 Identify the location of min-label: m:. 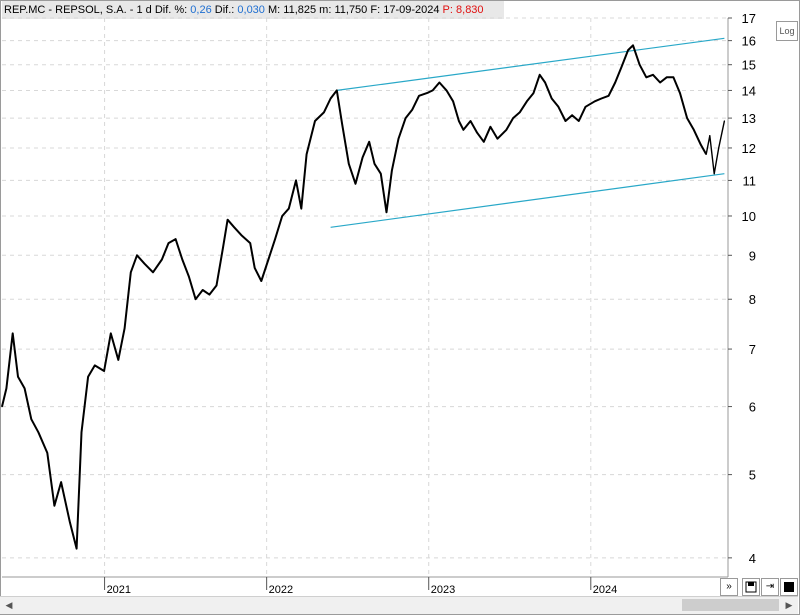
(325, 10).